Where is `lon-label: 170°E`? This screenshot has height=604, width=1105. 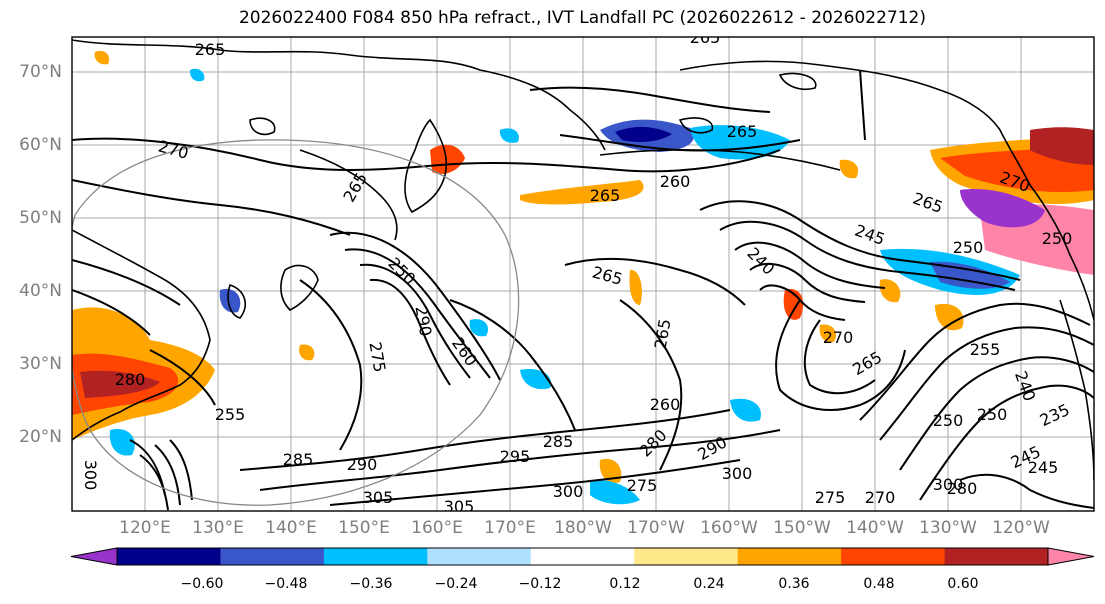
lon-label: 170°E is located at coordinates (510, 528).